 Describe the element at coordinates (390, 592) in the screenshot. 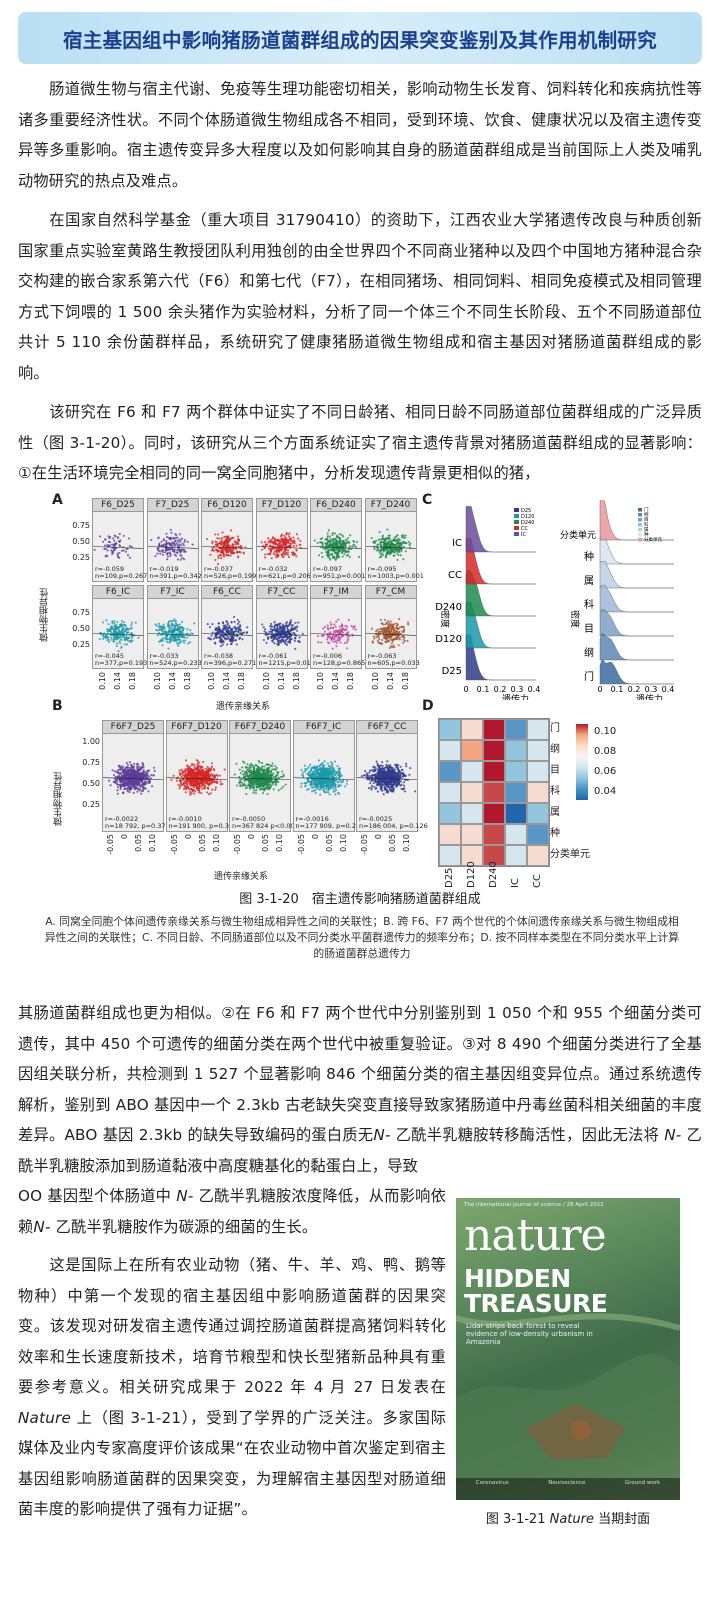

I see `panel-a-facet-title: F7_CM` at that location.